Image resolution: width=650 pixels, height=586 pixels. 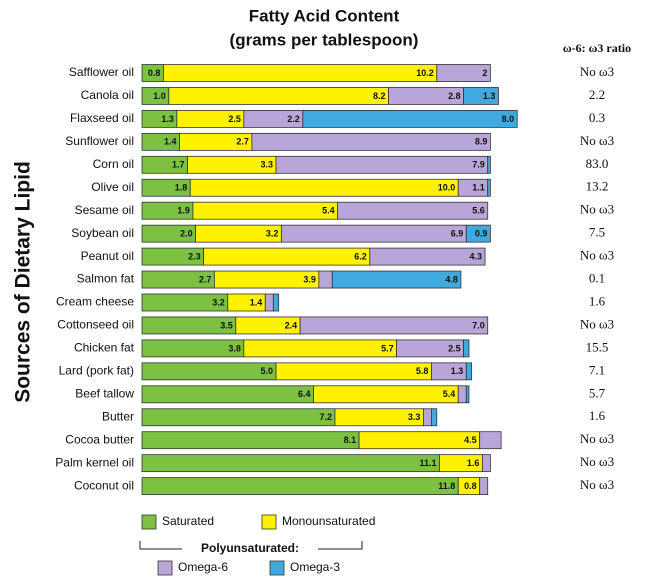 I want to click on ratio-label: 13.2, so click(x=597, y=186).